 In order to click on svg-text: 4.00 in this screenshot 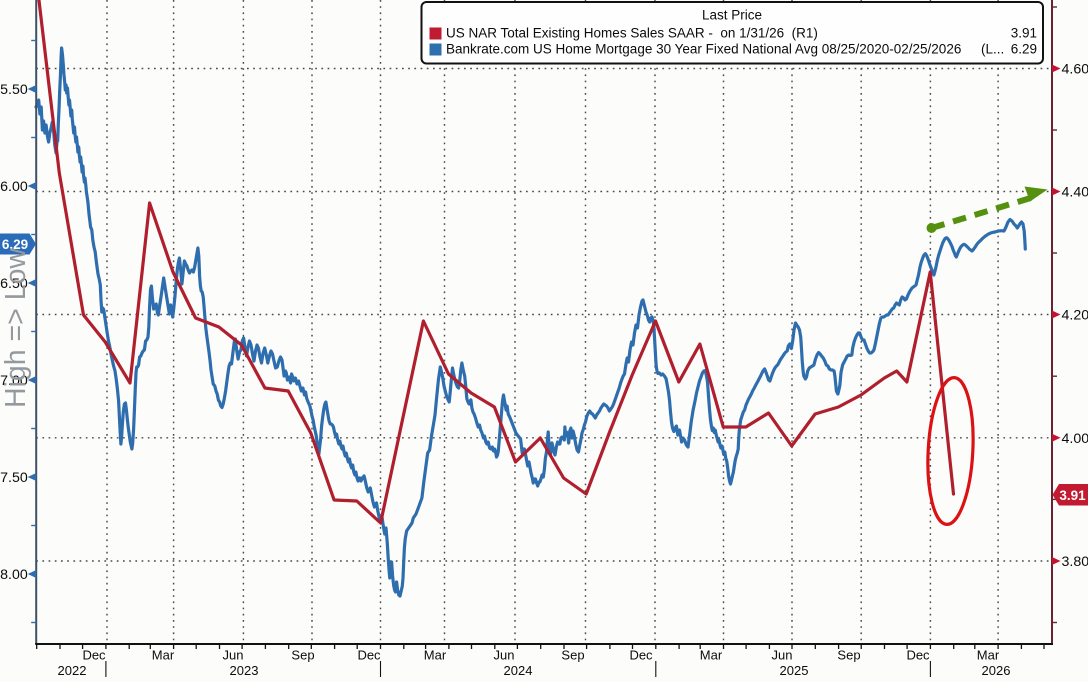, I will do `click(1075, 439)`.